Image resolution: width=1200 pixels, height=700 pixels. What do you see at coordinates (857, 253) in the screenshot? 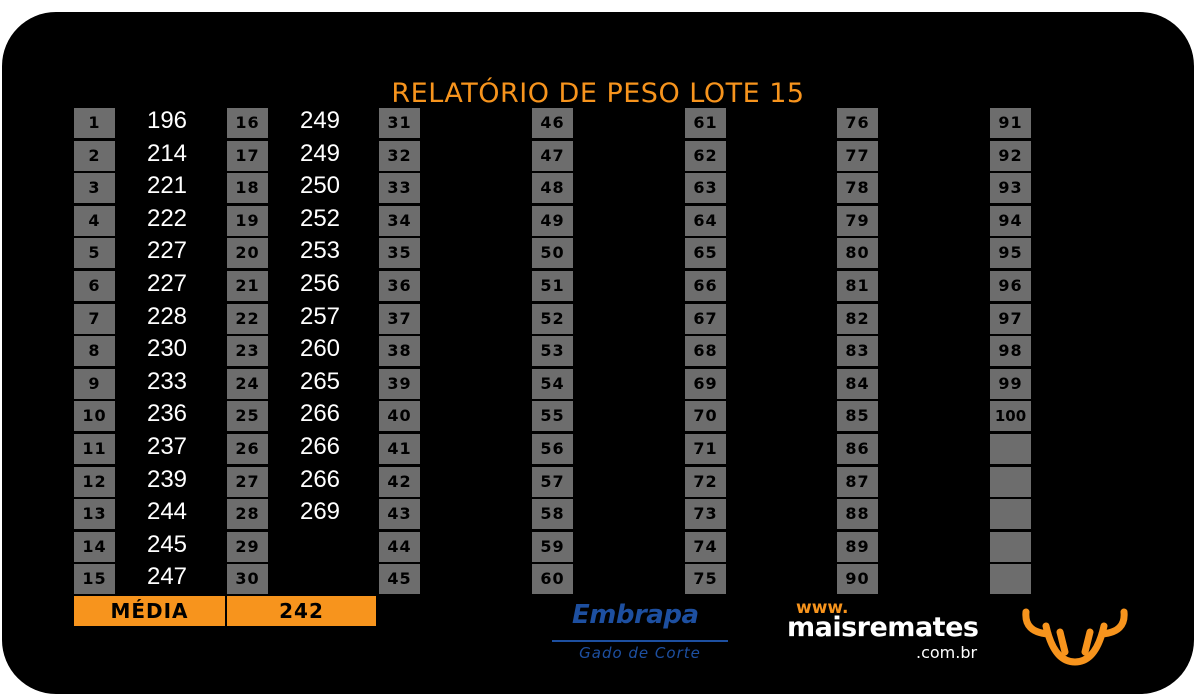
I see `lot-number-cell: 80` at bounding box center [857, 253].